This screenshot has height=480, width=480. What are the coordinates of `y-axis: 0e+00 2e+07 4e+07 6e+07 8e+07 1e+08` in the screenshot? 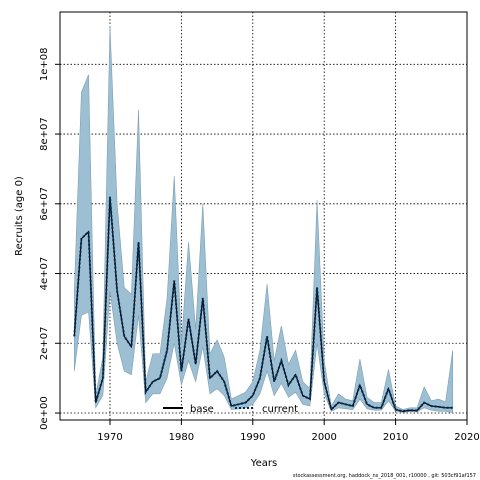 It's located at (49, 238).